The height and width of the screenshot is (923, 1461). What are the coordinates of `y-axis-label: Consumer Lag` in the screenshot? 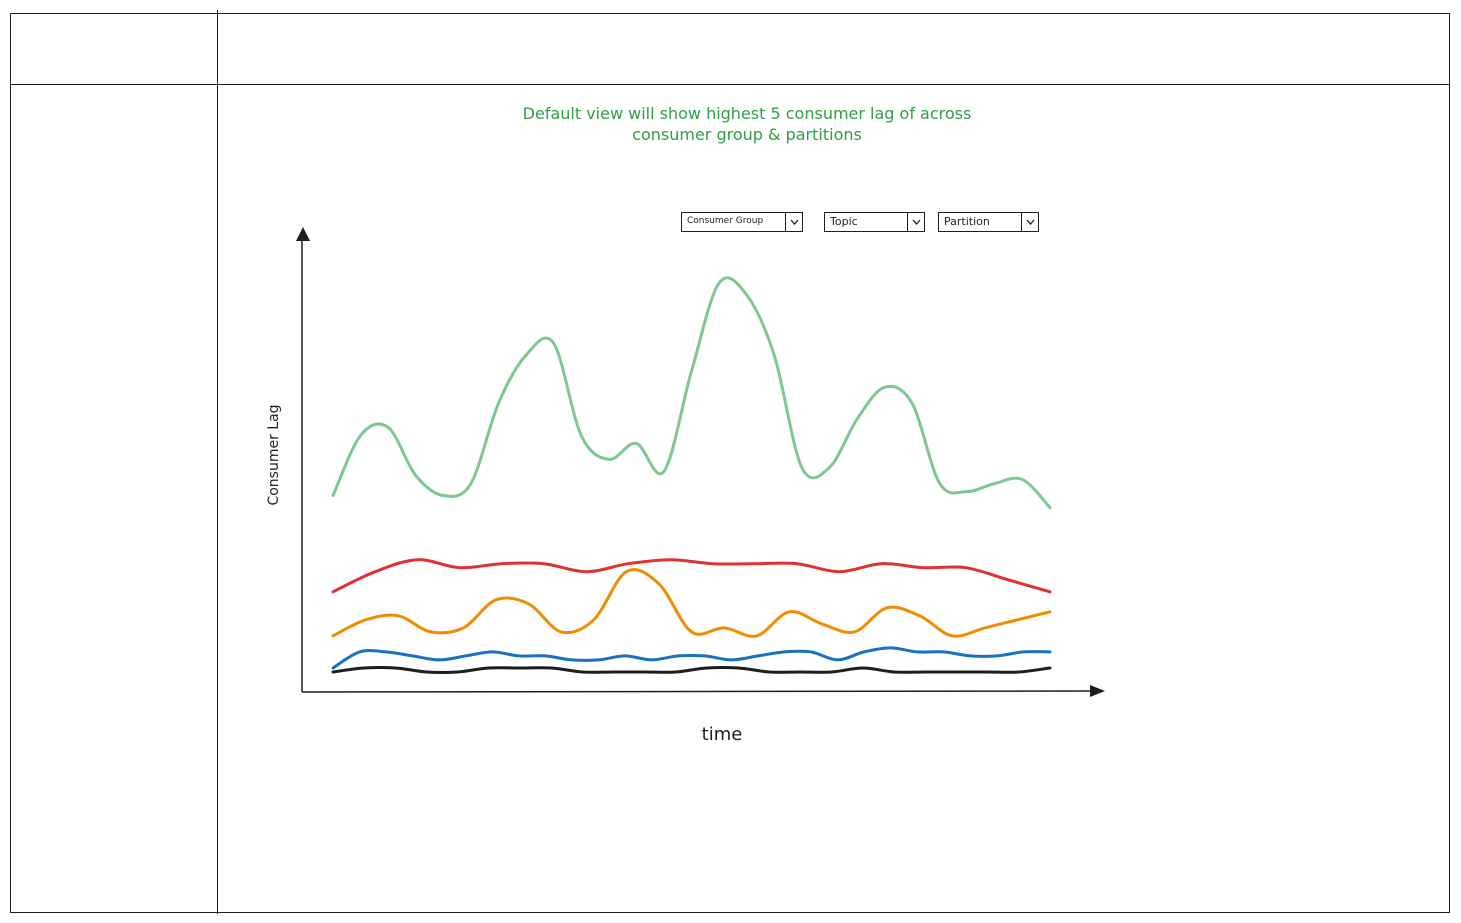 It's located at (274, 455).